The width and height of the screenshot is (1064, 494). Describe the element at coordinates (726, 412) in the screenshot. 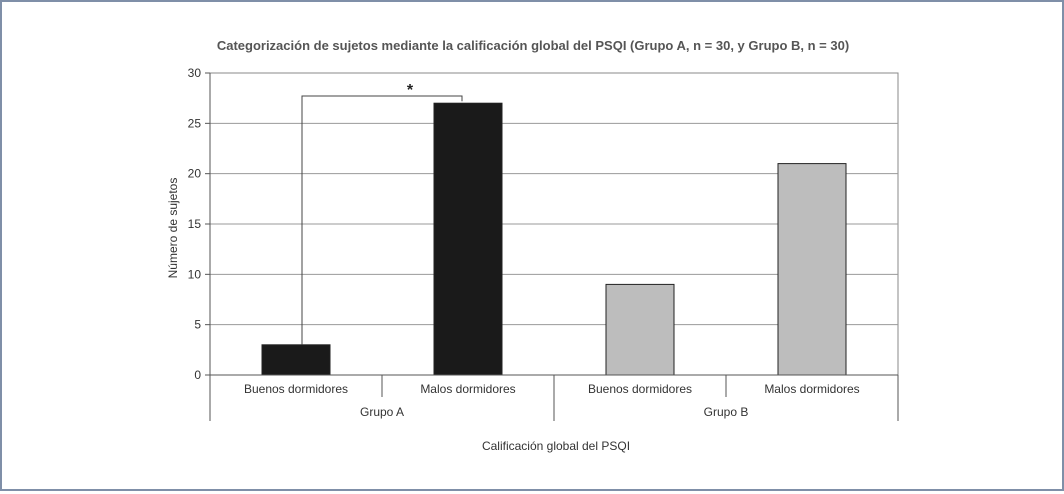

I see `group-label: Grupo B` at that location.